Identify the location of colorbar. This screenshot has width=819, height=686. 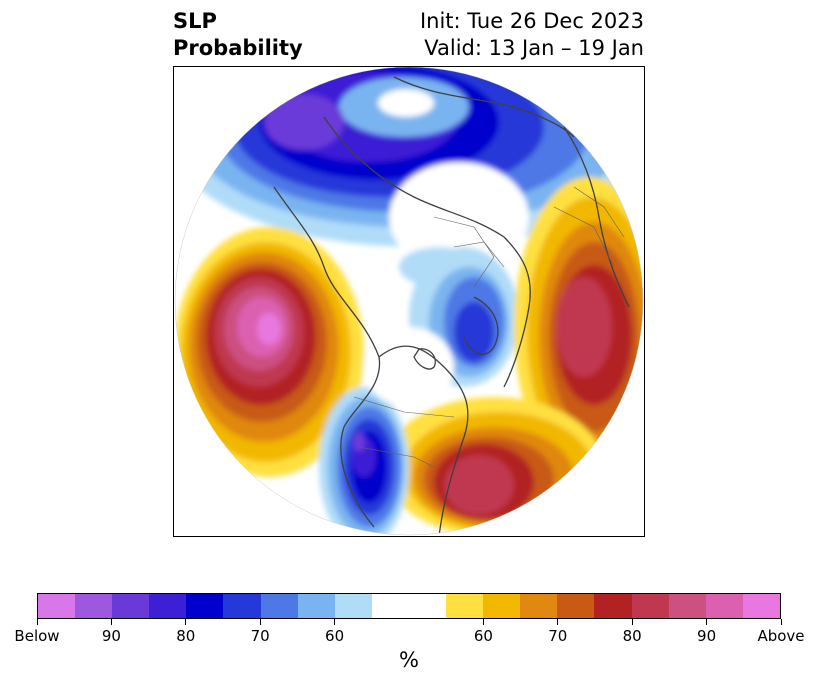
(409, 606).